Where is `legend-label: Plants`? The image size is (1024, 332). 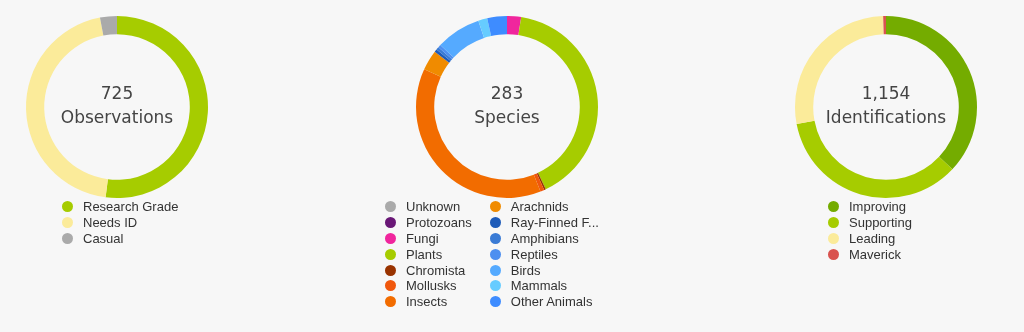
legend-label: Plants is located at coordinates (424, 254).